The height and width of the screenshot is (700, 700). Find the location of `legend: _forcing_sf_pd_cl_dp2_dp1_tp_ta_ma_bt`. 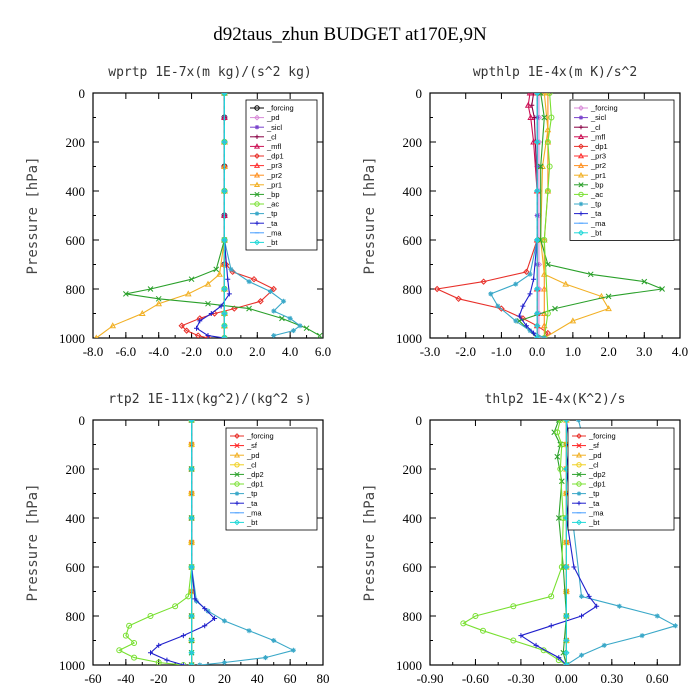

legend: _forcing_sf_pd_cl_dp2_dp1_tp_ta_ma_bt is located at coordinates (271, 479).